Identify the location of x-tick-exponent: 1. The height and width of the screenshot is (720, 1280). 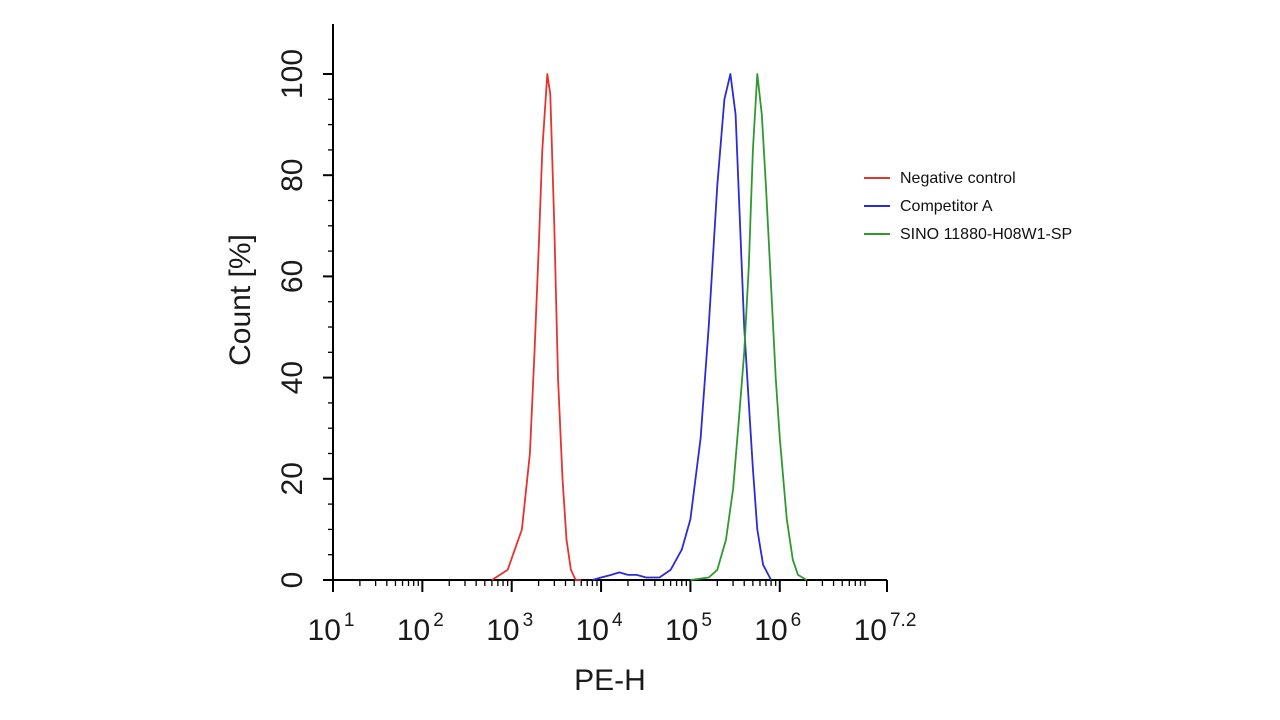
(349, 620).